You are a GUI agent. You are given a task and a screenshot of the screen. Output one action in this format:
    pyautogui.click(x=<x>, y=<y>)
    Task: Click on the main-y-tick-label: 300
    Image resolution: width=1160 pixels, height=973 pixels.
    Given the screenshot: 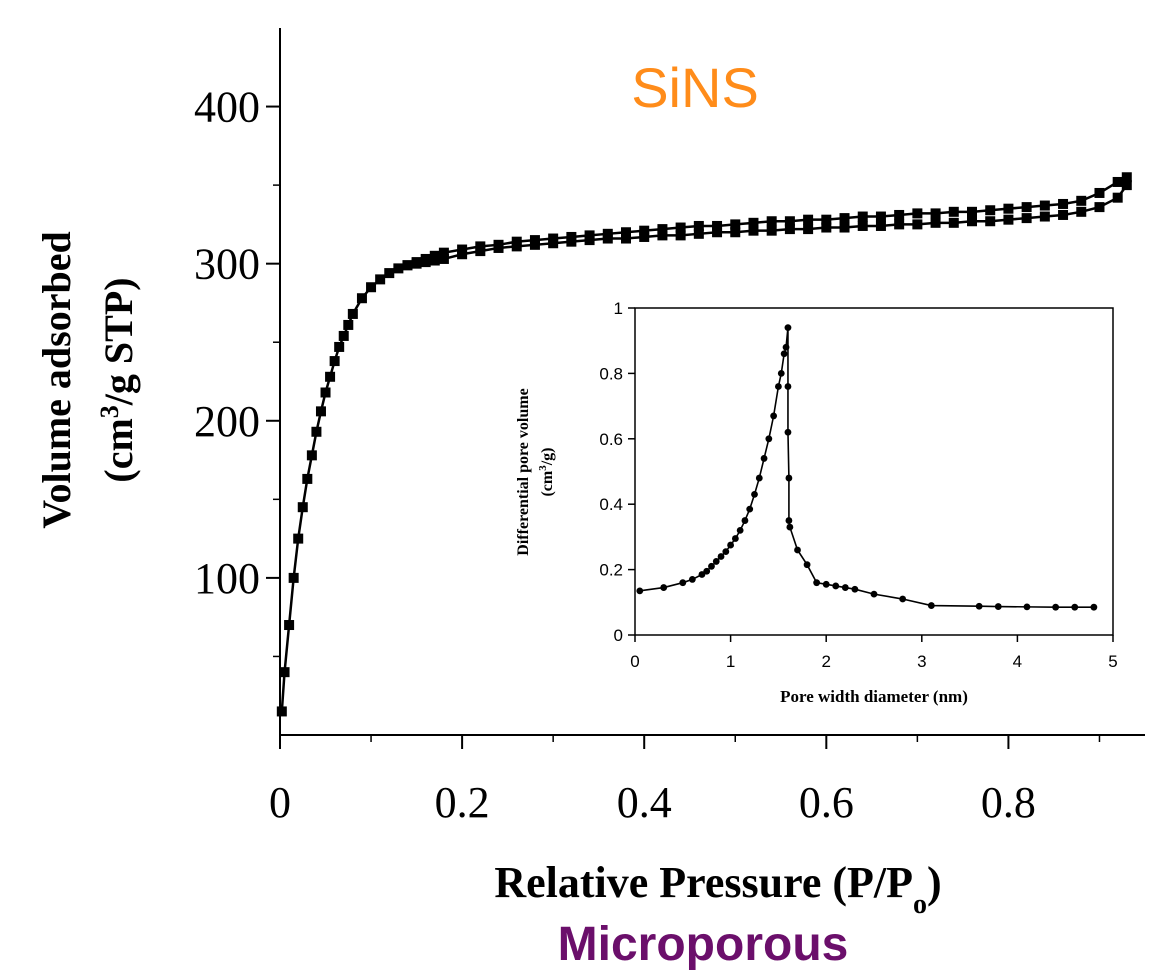 What is the action you would take?
    pyautogui.click(x=227, y=264)
    